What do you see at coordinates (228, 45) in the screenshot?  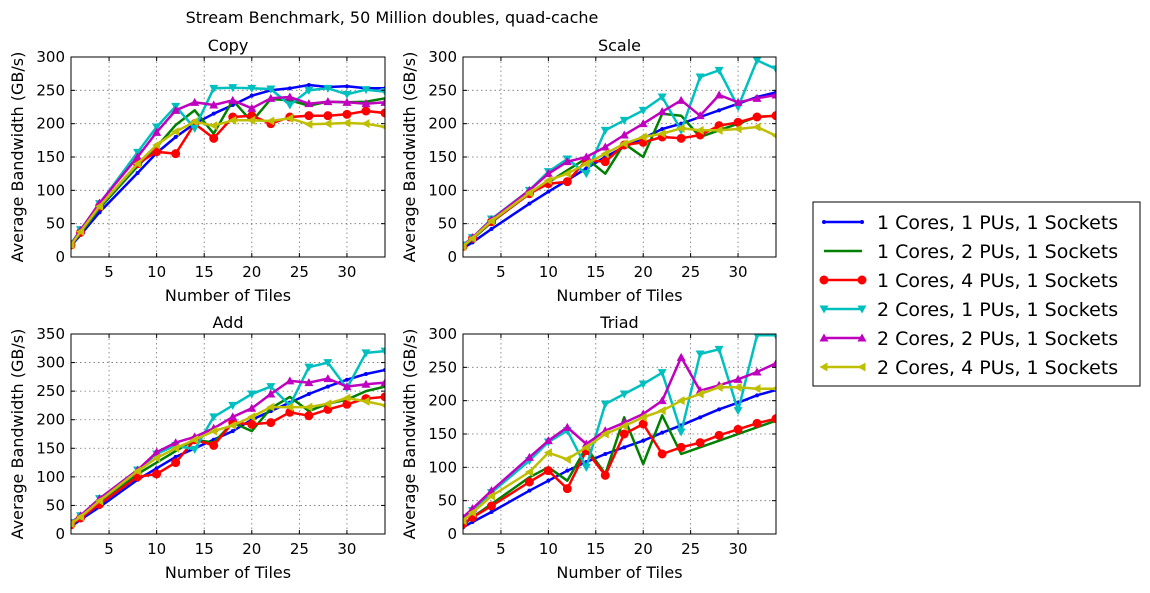 I see `panel-title: Copy` at bounding box center [228, 45].